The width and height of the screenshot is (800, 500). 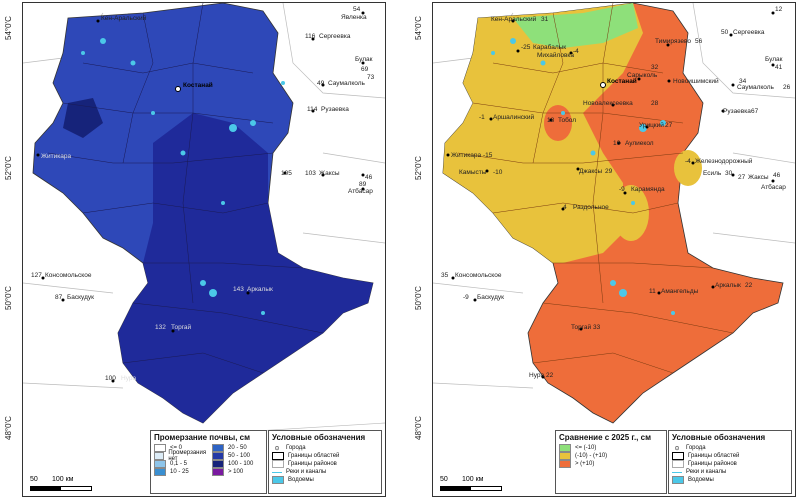 I want to click on lat-label-50: 50°0'C, so click(x=8, y=298).